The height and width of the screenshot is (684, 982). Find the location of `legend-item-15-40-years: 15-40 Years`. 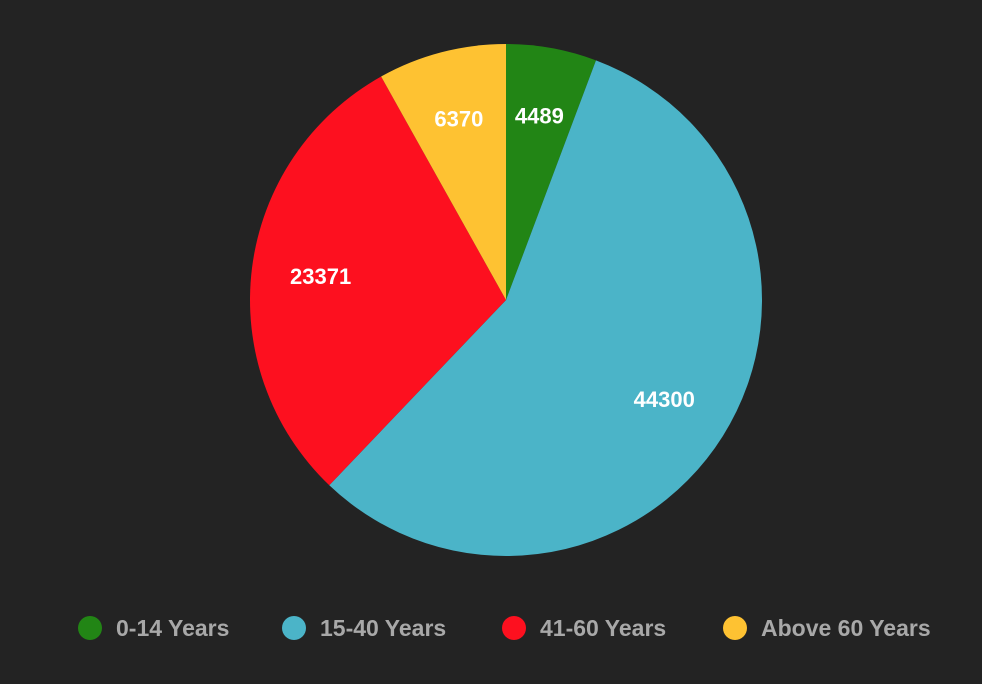

legend-item-15-40-years: 15-40 Years is located at coordinates (364, 628).